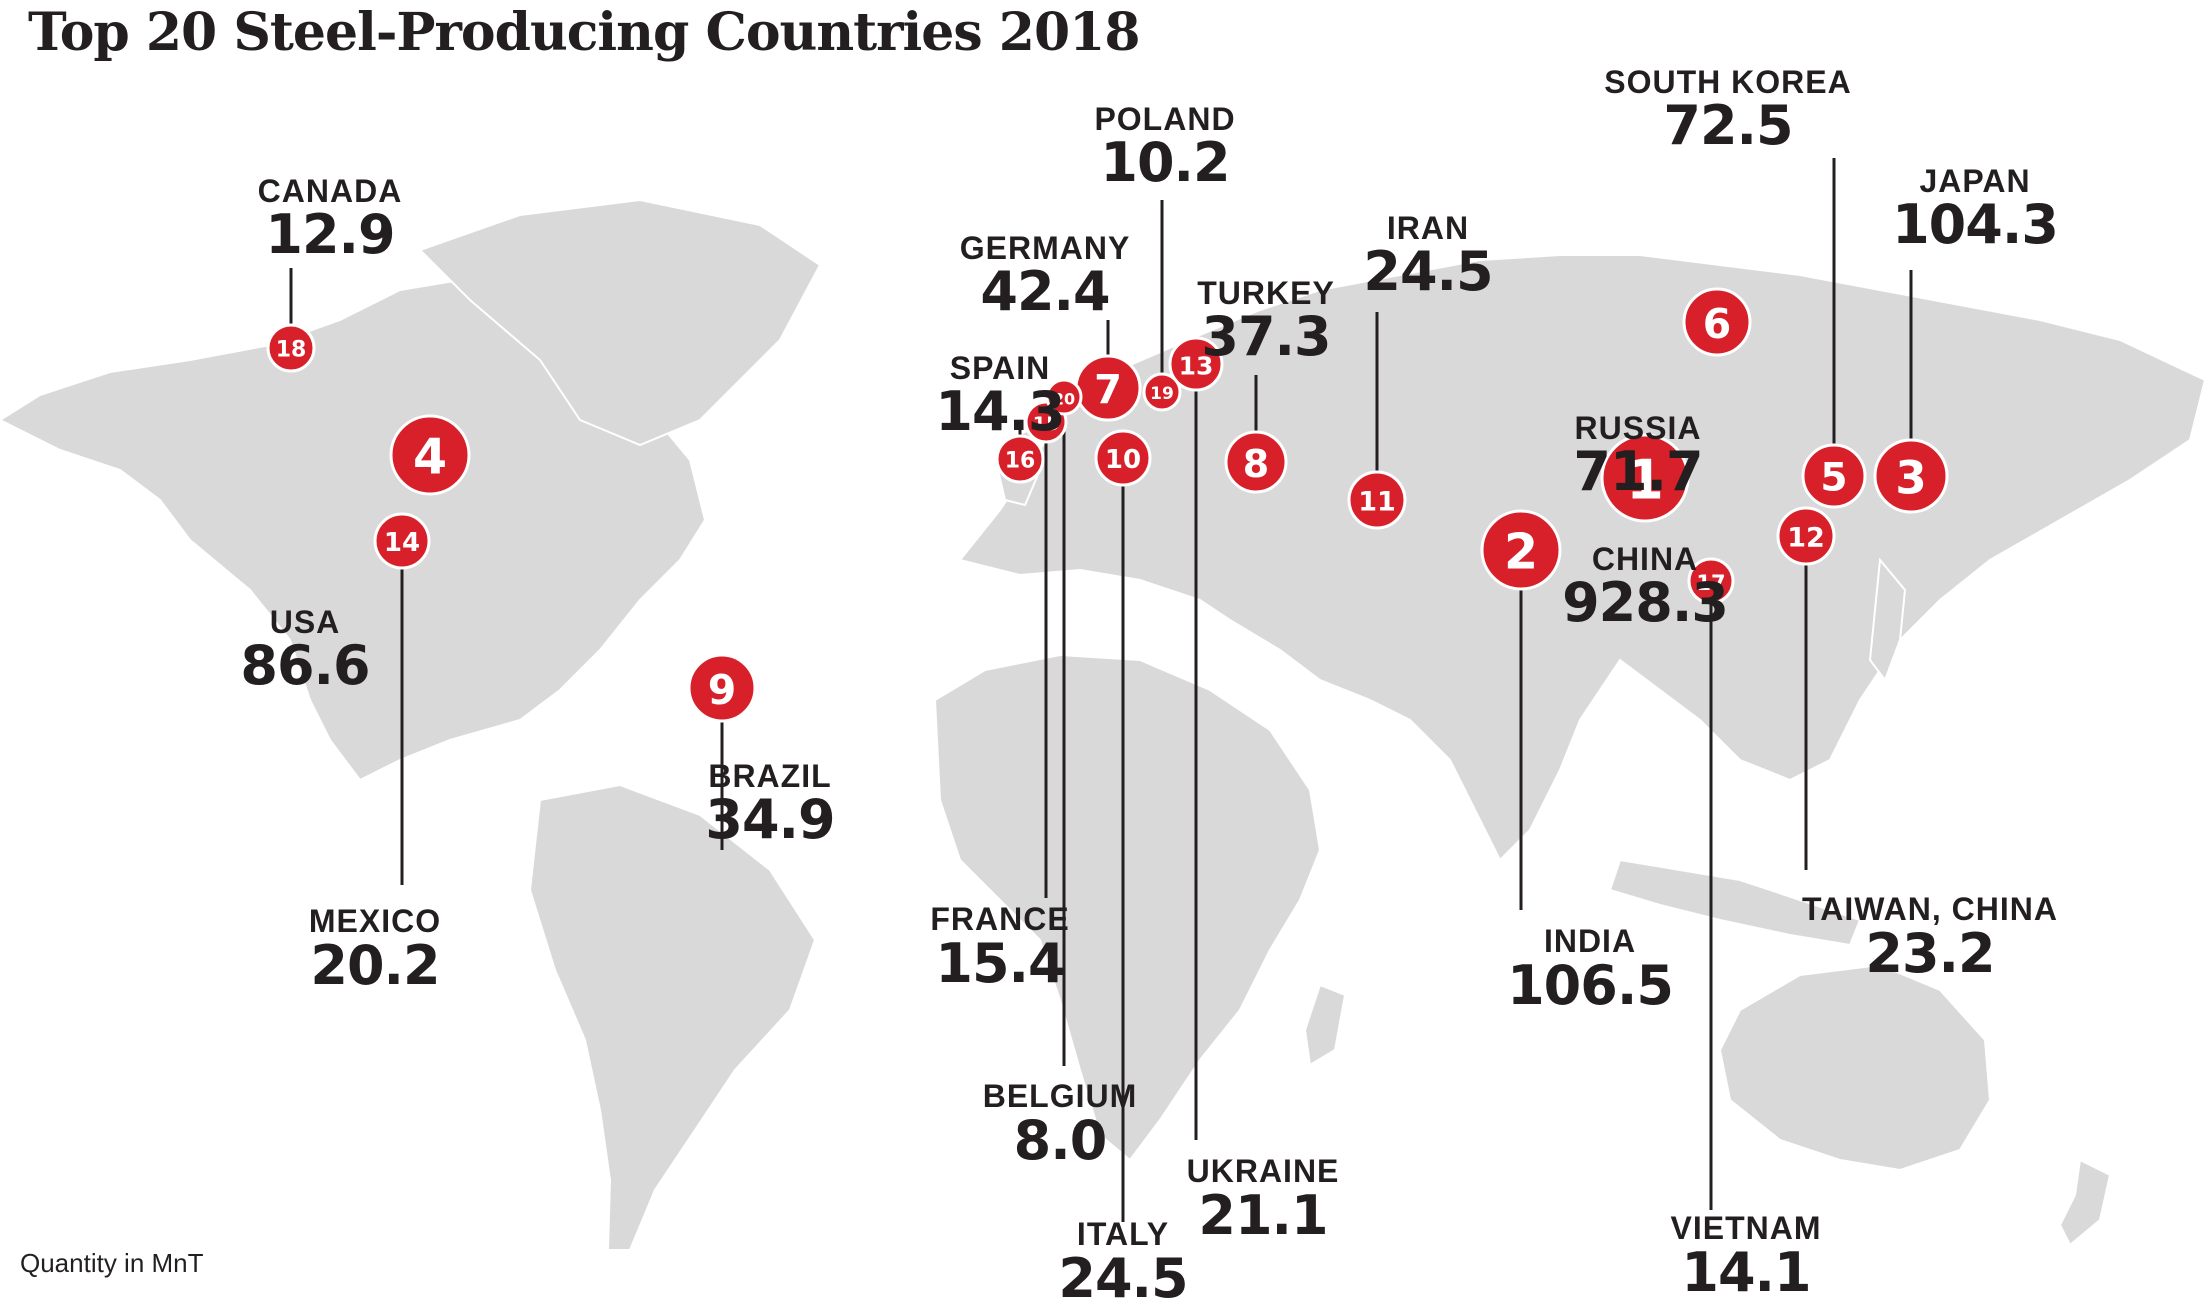  What do you see at coordinates (1855, 1067) in the screenshot?
I see `land-australia` at bounding box center [1855, 1067].